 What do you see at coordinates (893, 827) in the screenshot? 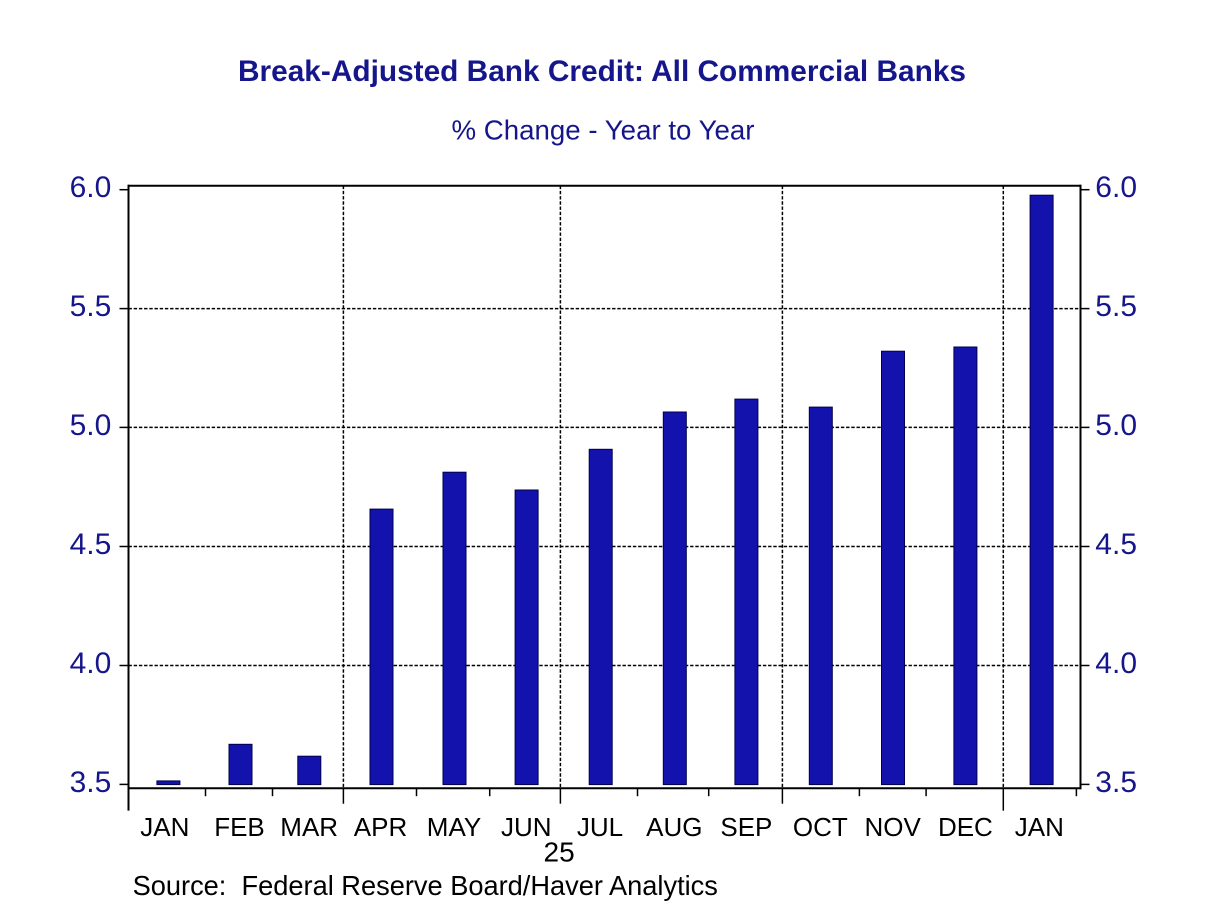
I see `svg-text: NOV` at bounding box center [893, 827].